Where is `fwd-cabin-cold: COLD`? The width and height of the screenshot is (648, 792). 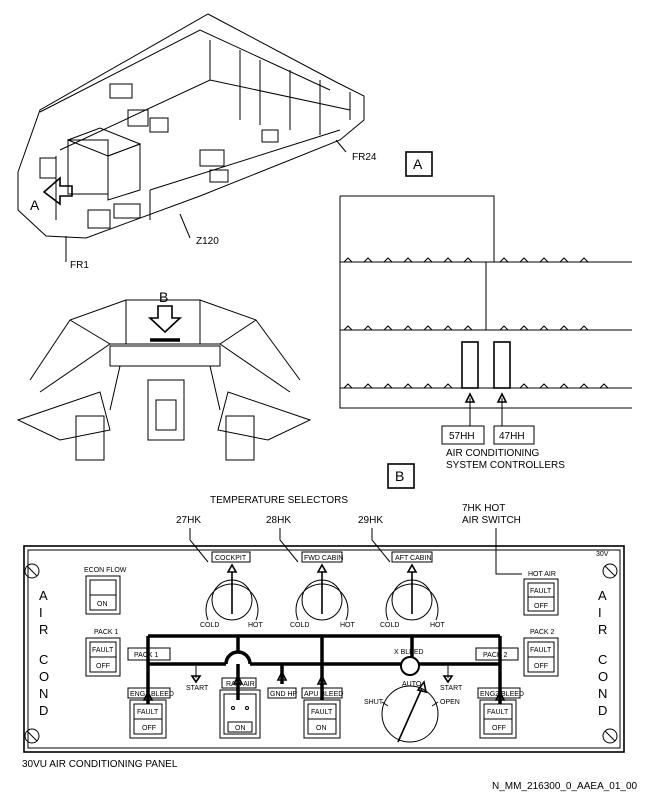
fwd-cabin-cold: COLD is located at coordinates (299, 625).